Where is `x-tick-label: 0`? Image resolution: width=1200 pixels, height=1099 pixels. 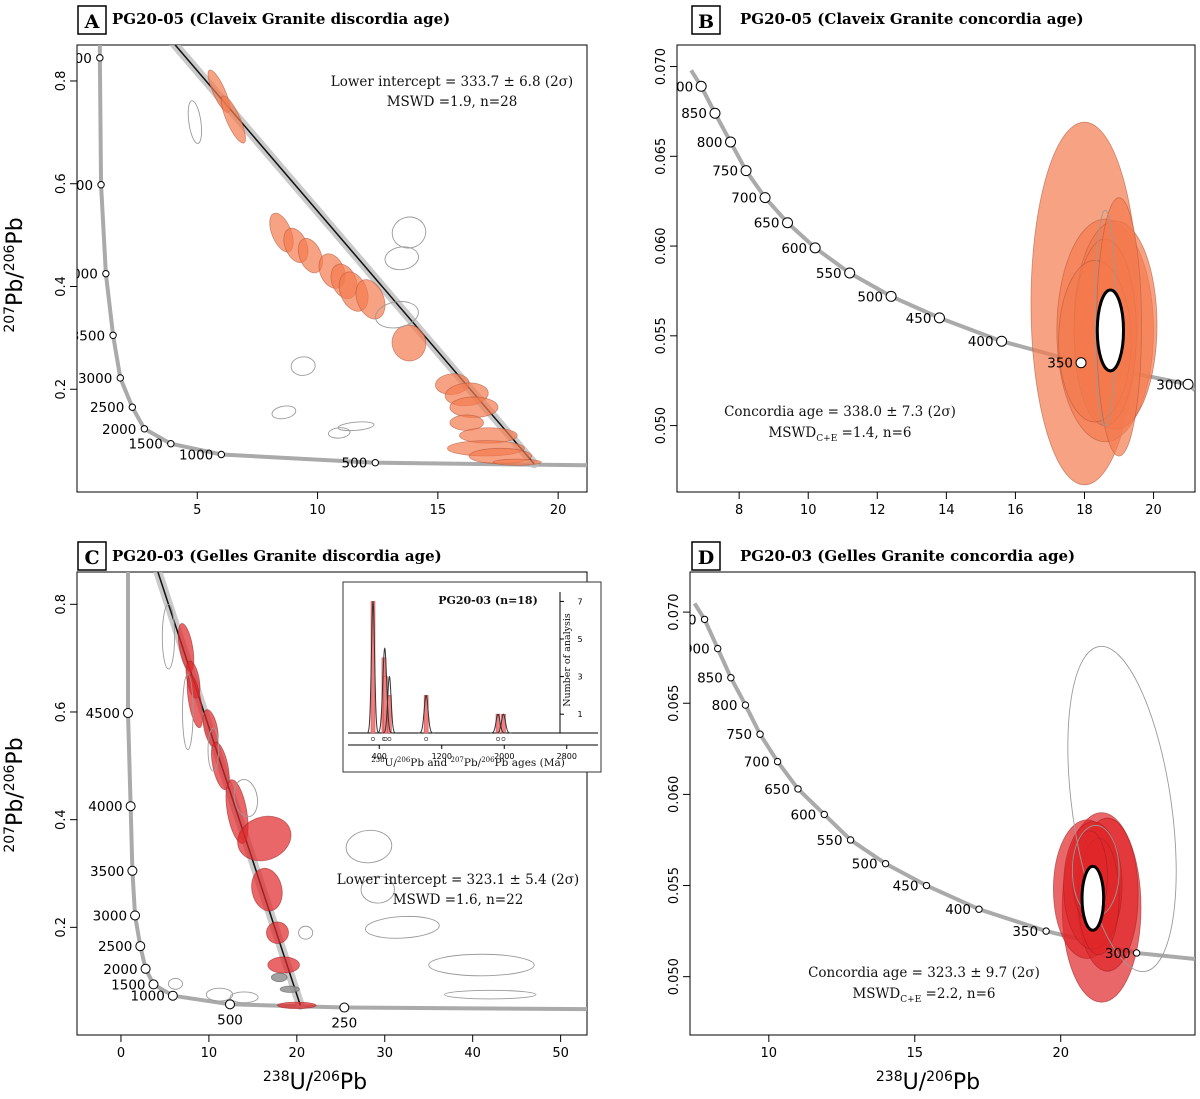 x-tick-label: 0 is located at coordinates (121, 1053).